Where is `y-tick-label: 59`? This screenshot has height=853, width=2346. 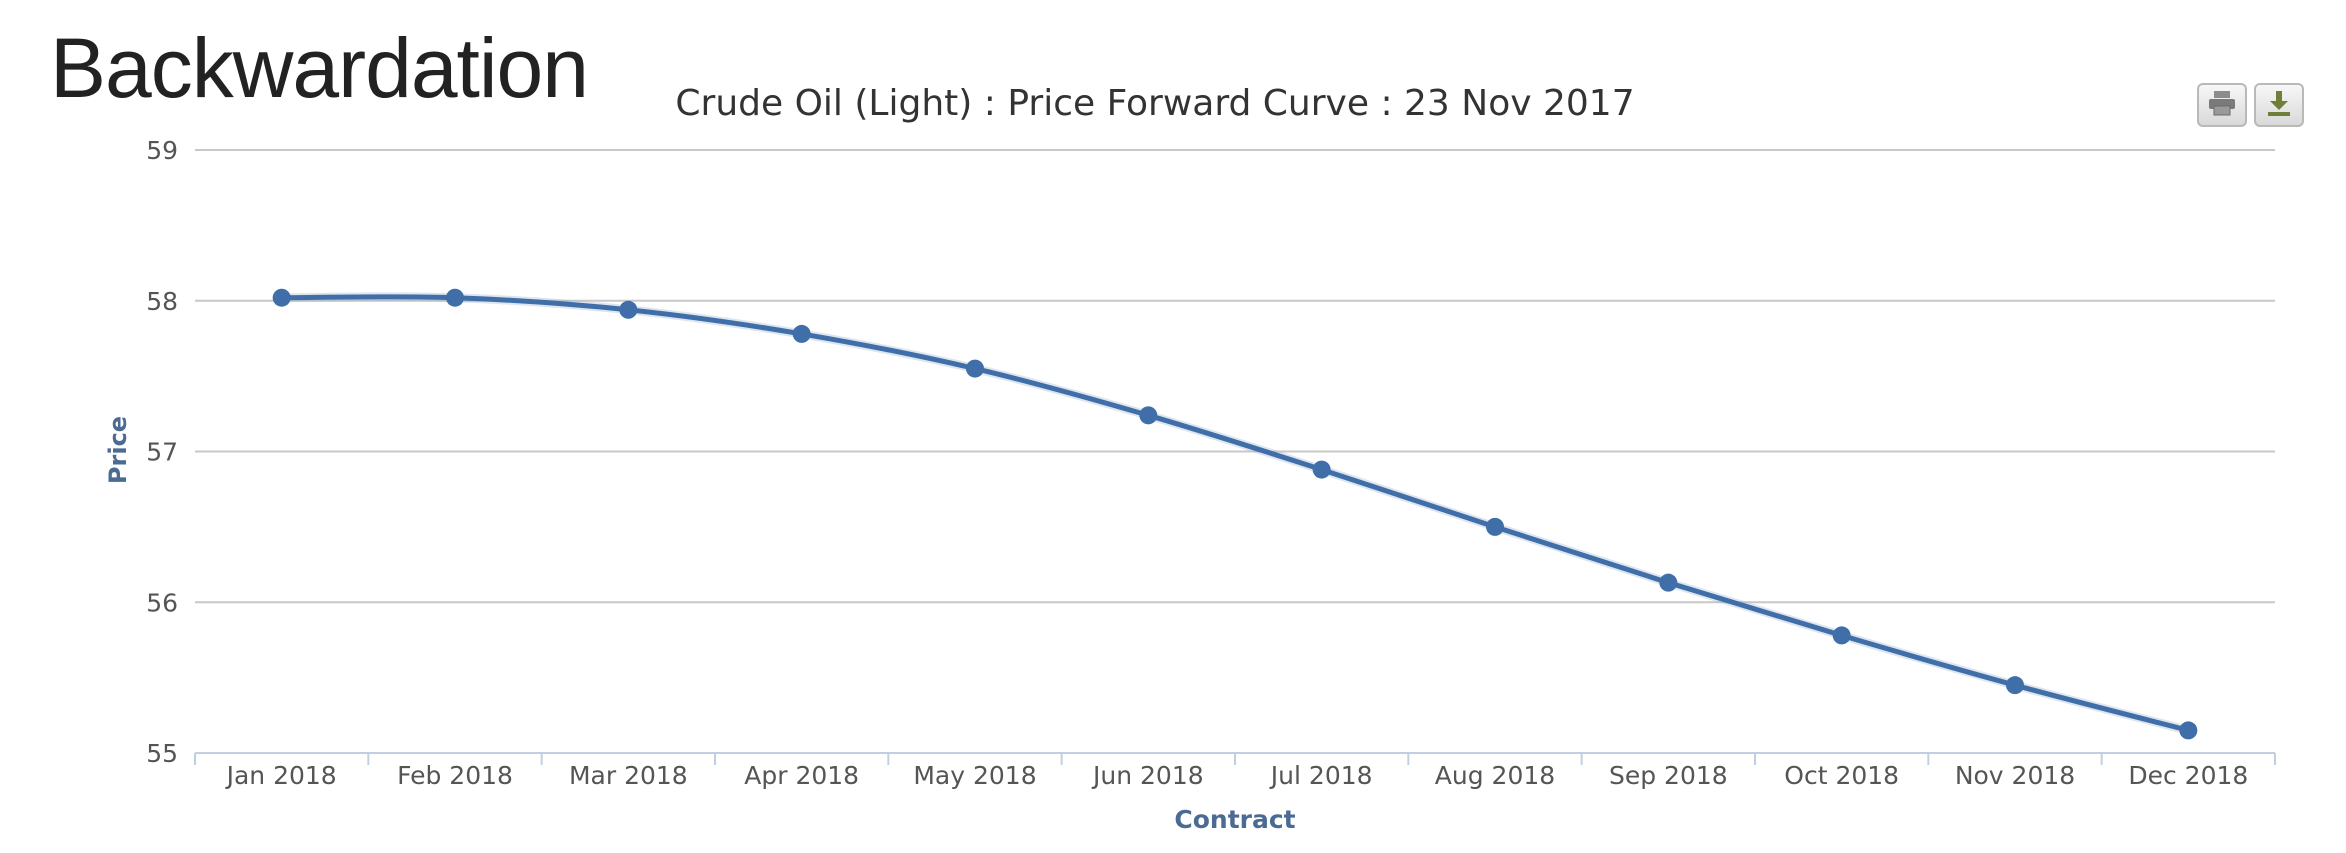 y-tick-label: 59 is located at coordinates (162, 150).